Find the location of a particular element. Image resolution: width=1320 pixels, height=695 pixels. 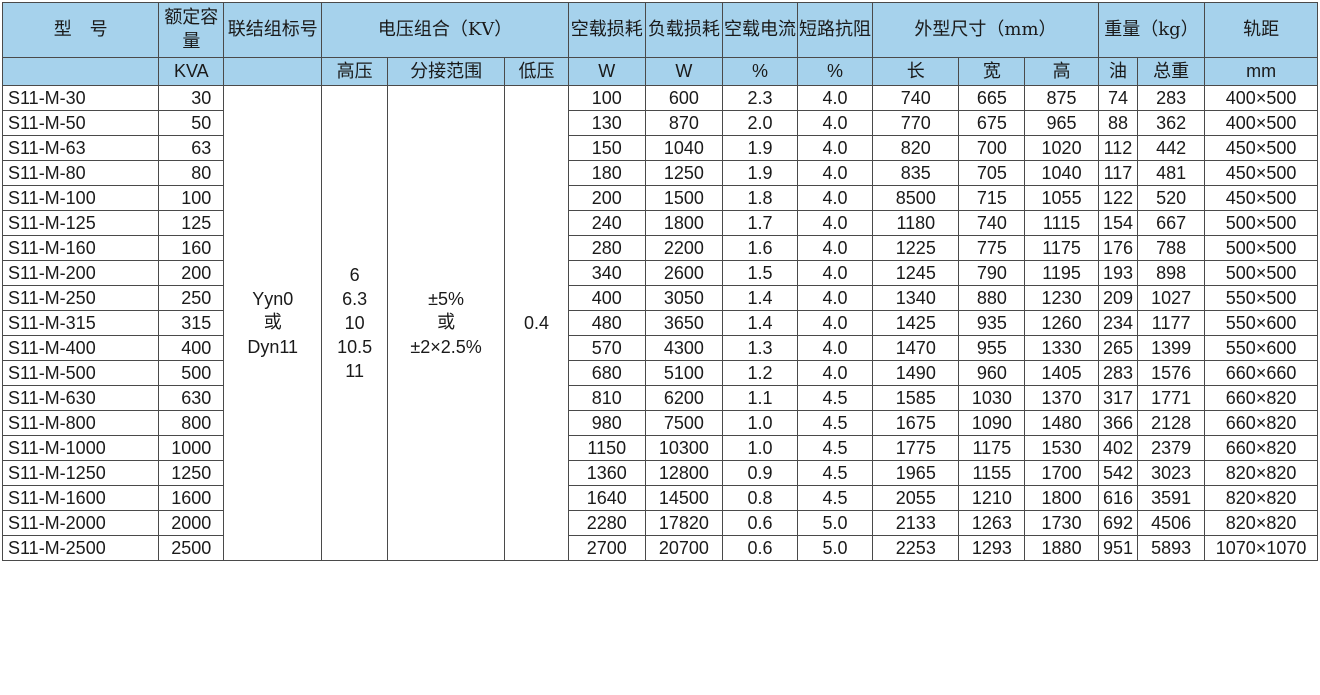

oil-weight-cell: 402 is located at coordinates (1118, 448).